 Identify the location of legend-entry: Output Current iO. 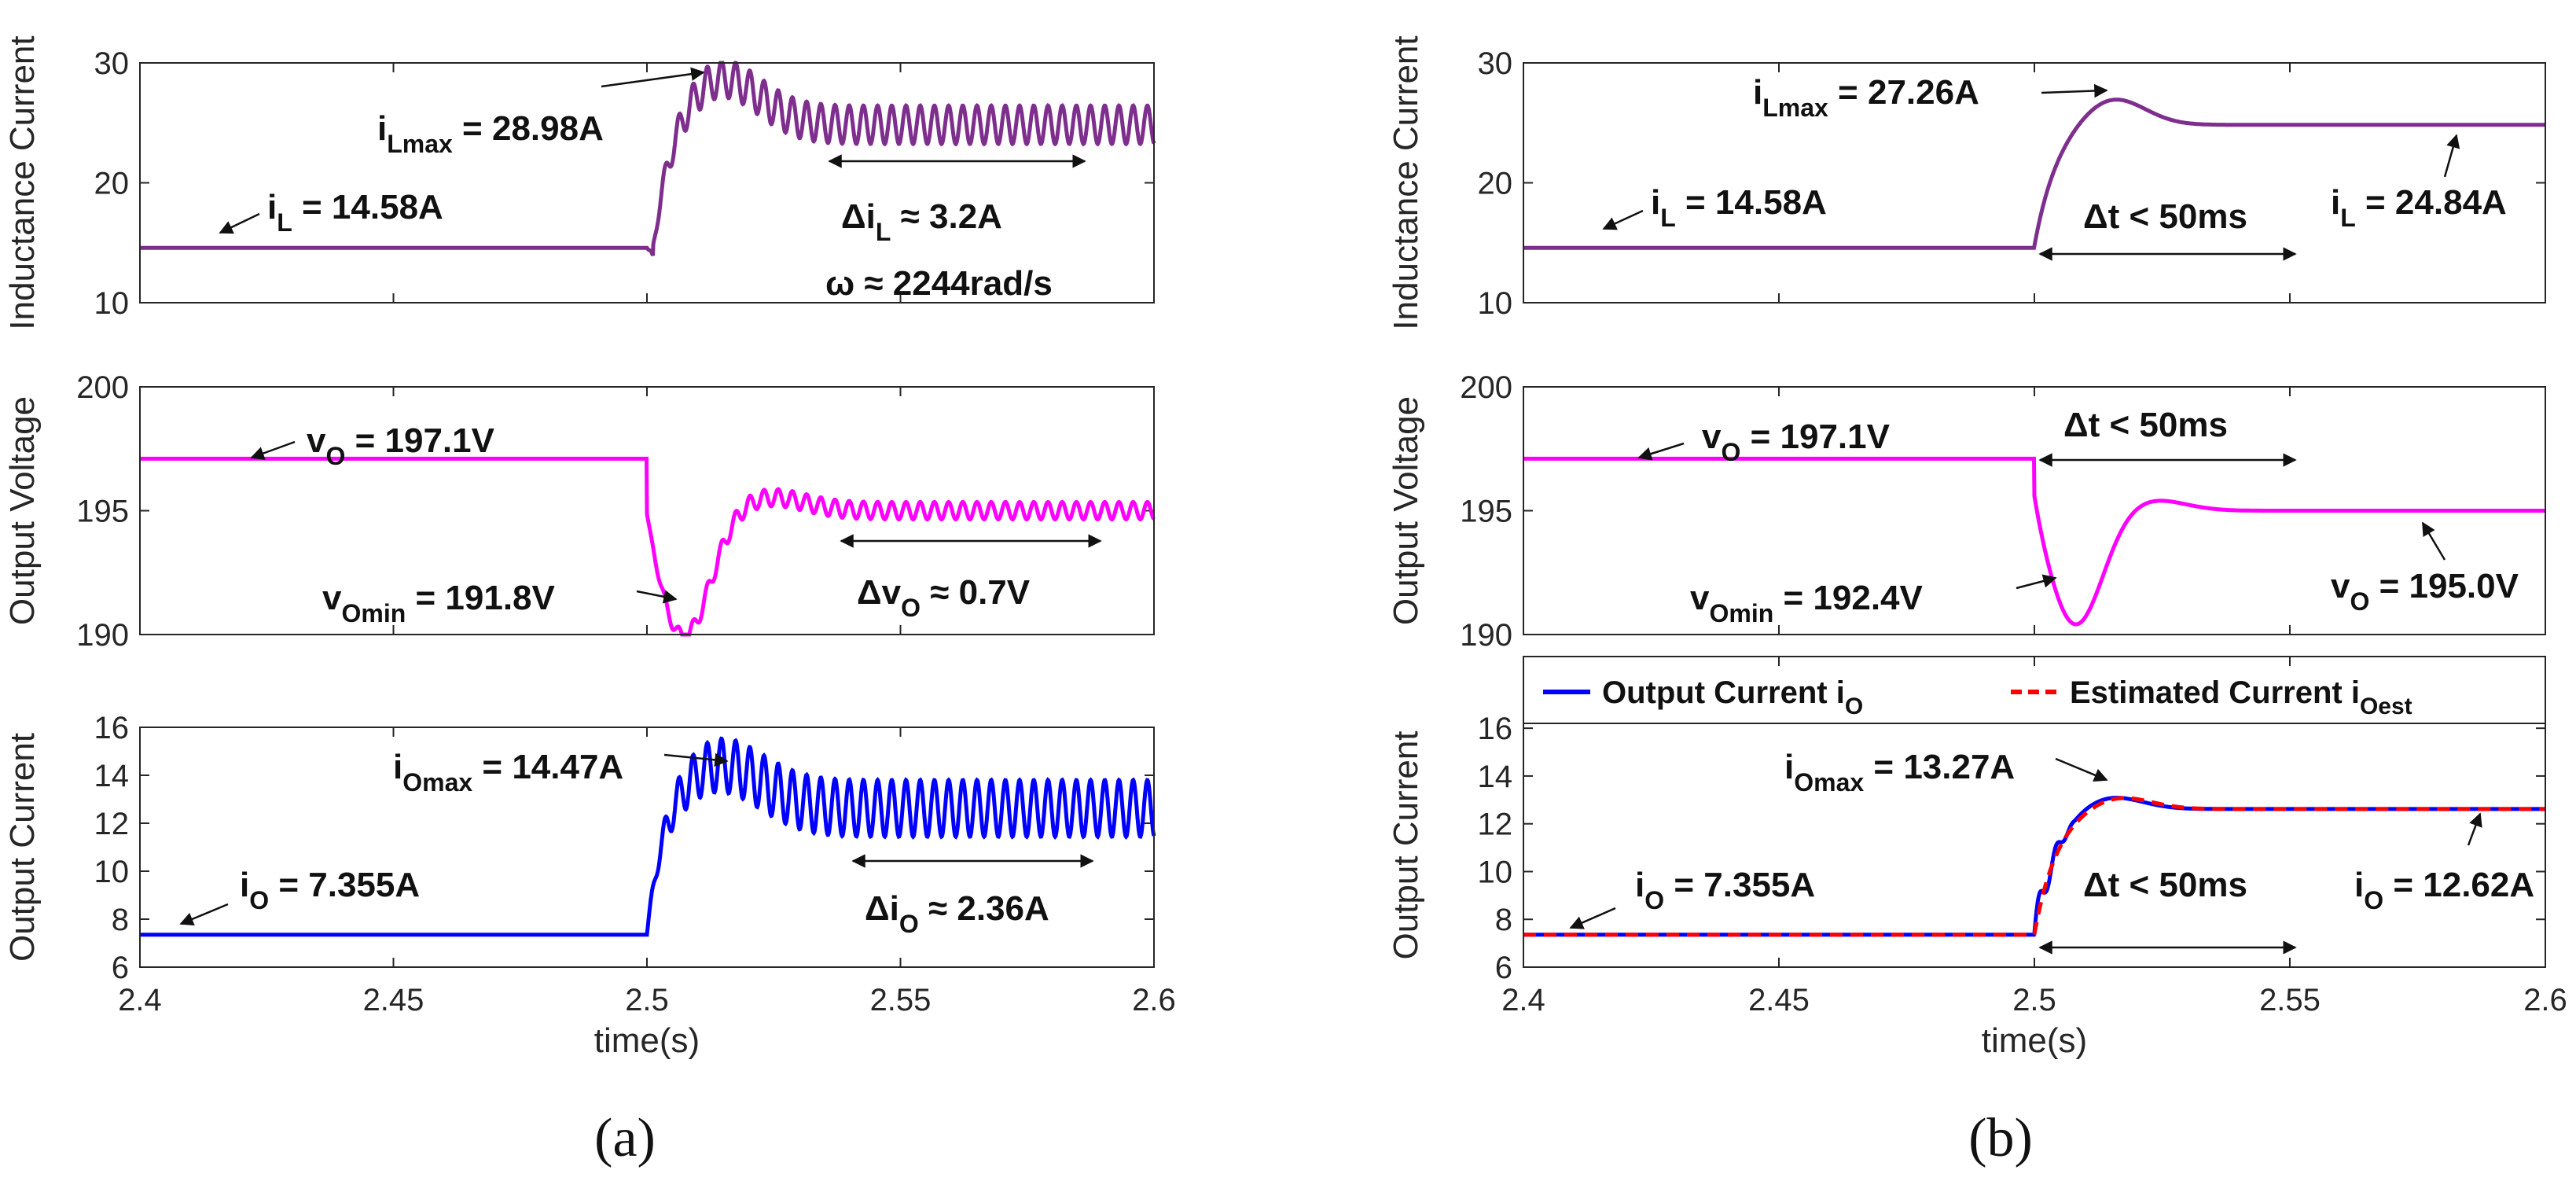
(1732, 697).